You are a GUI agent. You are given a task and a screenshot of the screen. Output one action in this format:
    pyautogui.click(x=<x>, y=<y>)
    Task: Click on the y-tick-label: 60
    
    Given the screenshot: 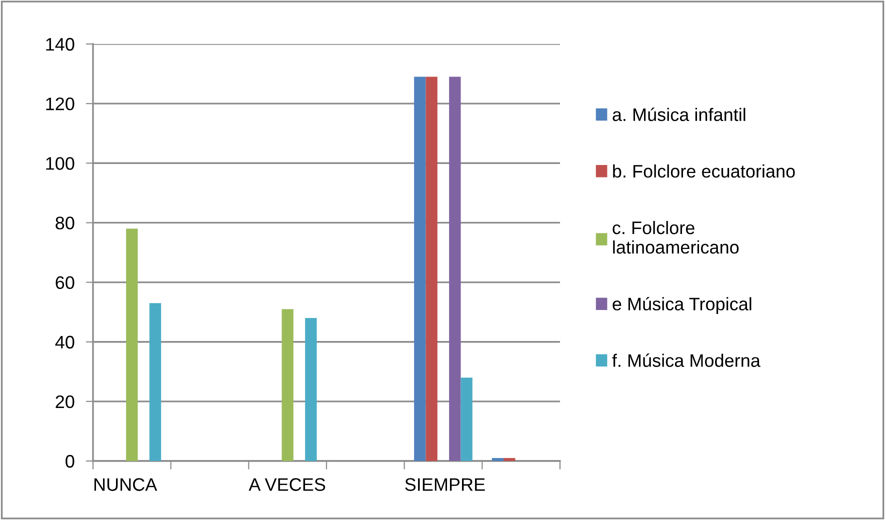 What is the action you would take?
    pyautogui.click(x=65, y=283)
    